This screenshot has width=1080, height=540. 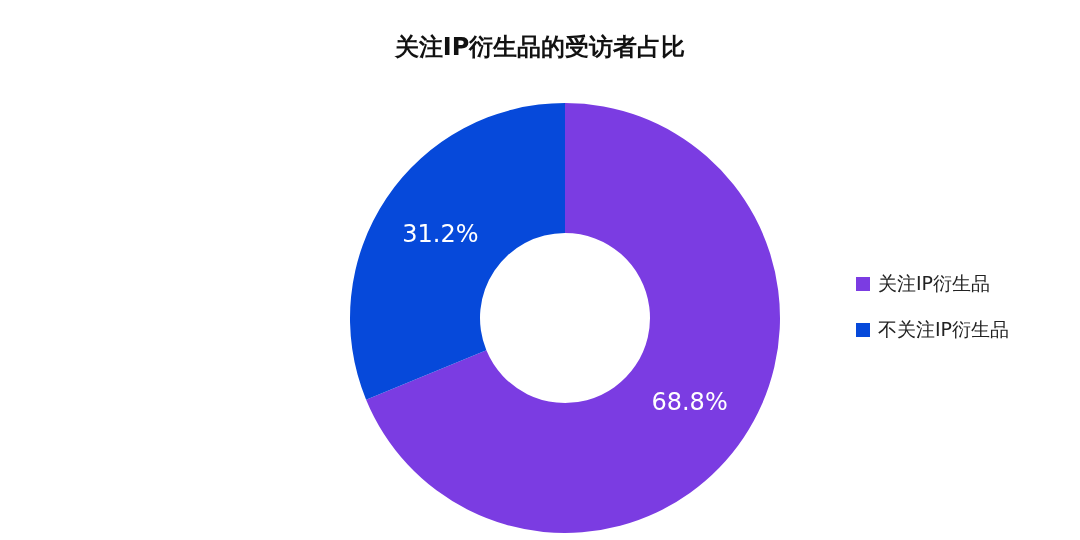 I want to click on data-label: 68.8%, so click(x=689, y=401).